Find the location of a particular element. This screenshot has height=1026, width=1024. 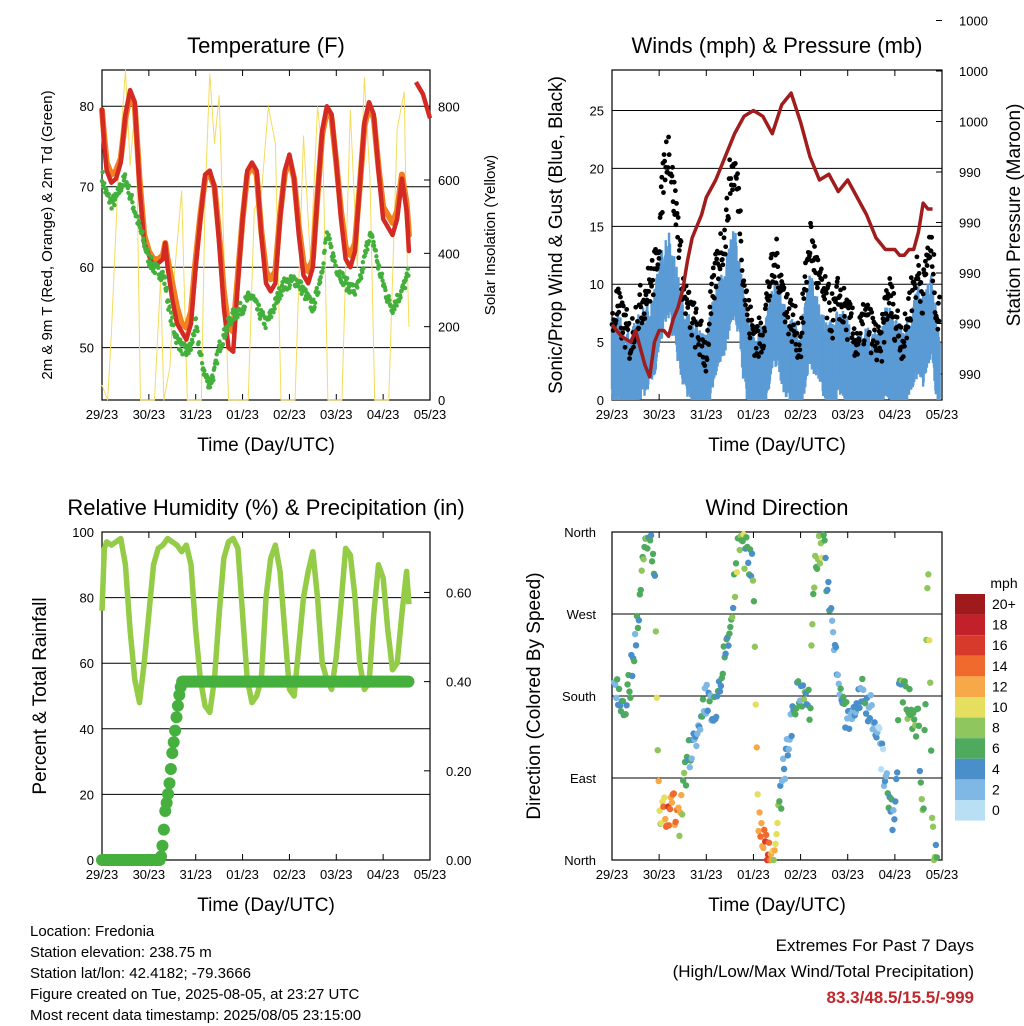

y-right-tick-label: 990 is located at coordinates (970, 273).